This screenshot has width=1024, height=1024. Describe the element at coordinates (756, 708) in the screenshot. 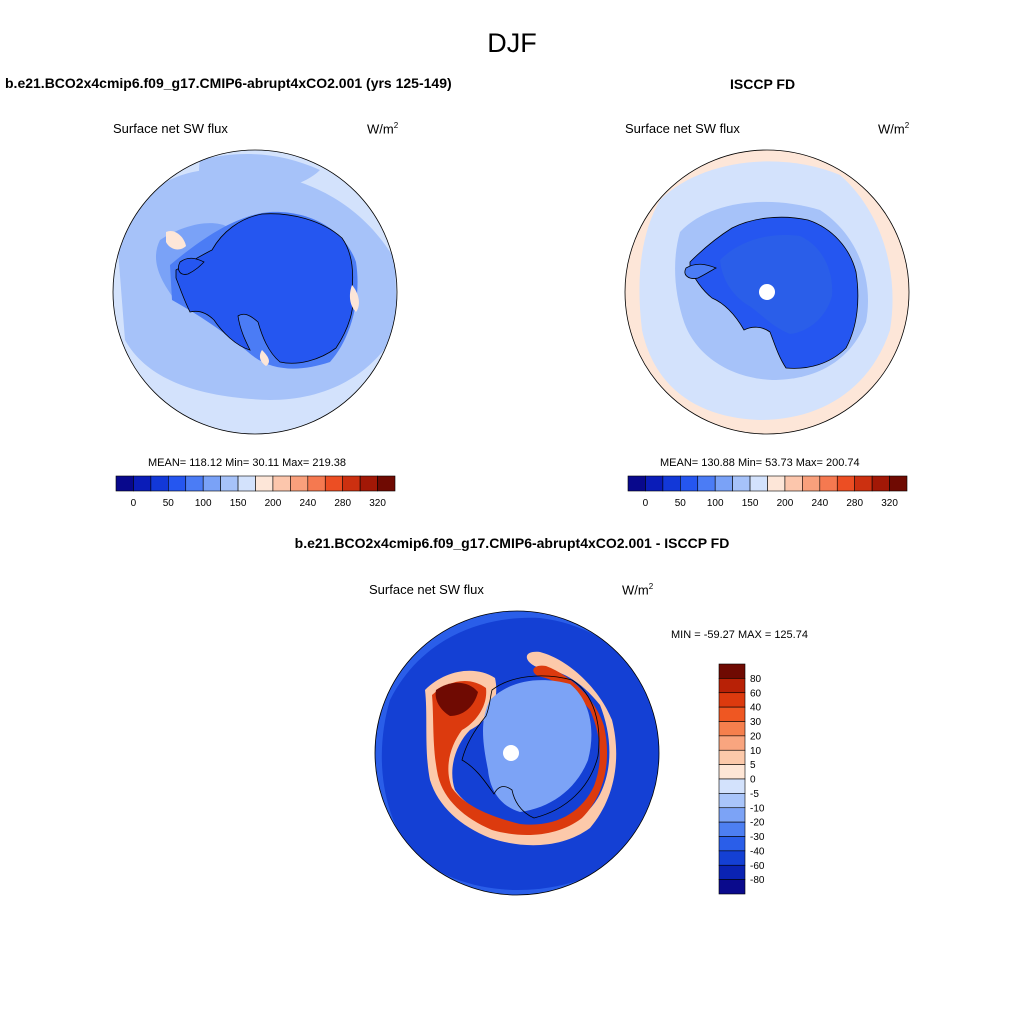

I see `colorbar-3-tick-label: 40` at that location.